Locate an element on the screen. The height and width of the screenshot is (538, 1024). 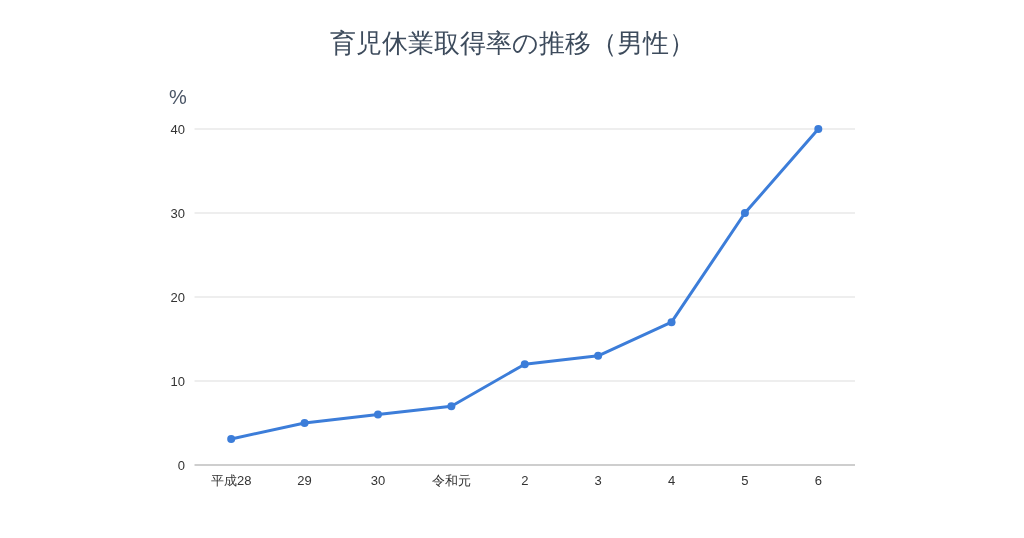
x-tick-label: 5 is located at coordinates (745, 480).